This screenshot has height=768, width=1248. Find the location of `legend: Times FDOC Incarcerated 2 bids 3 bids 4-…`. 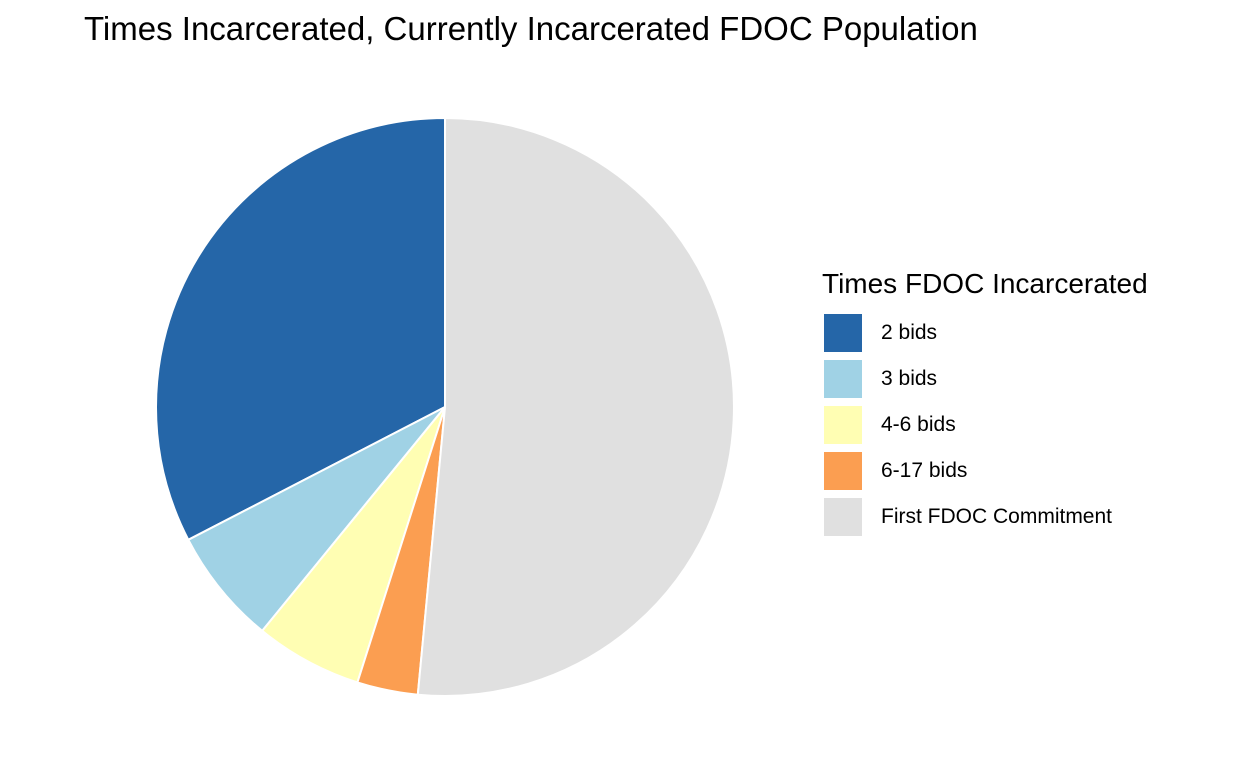

legend: Times FDOC Incarcerated 2 bids 3 bids 4-… is located at coordinates (985, 404).